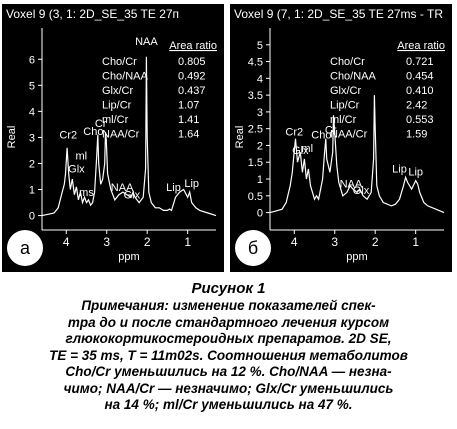  Describe the element at coordinates (420, 77) in the screenshot. I see `ratio-value: 0.454` at that location.